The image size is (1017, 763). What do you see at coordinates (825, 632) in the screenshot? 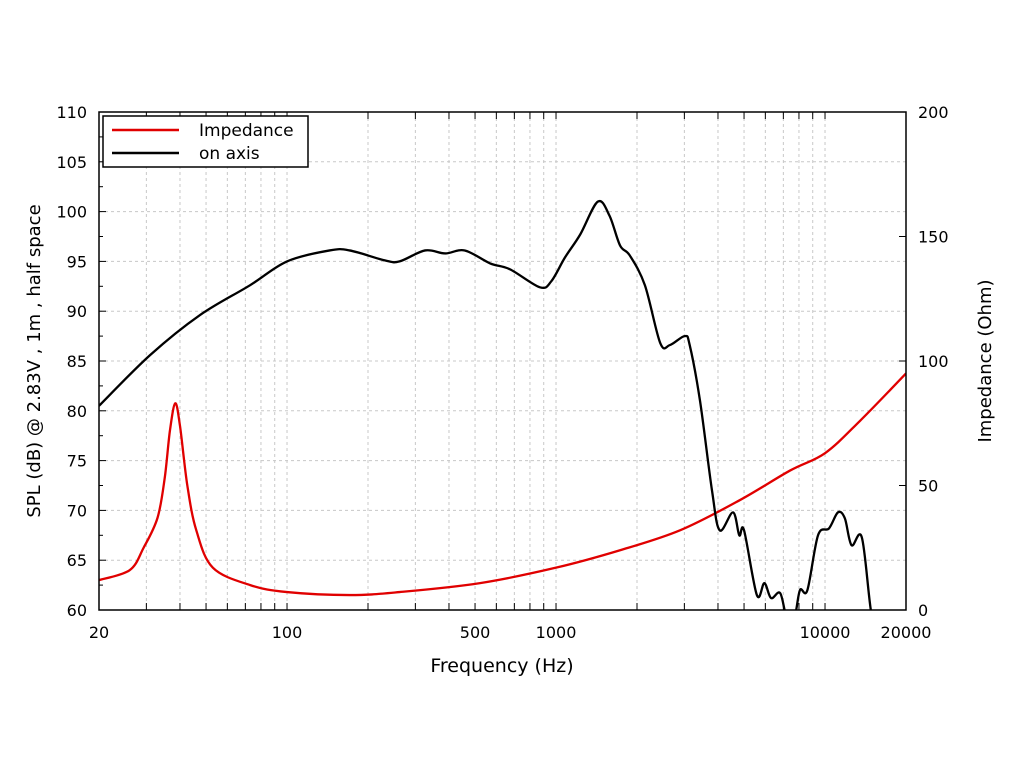
I see `x-tick-label: 10000` at bounding box center [825, 632].